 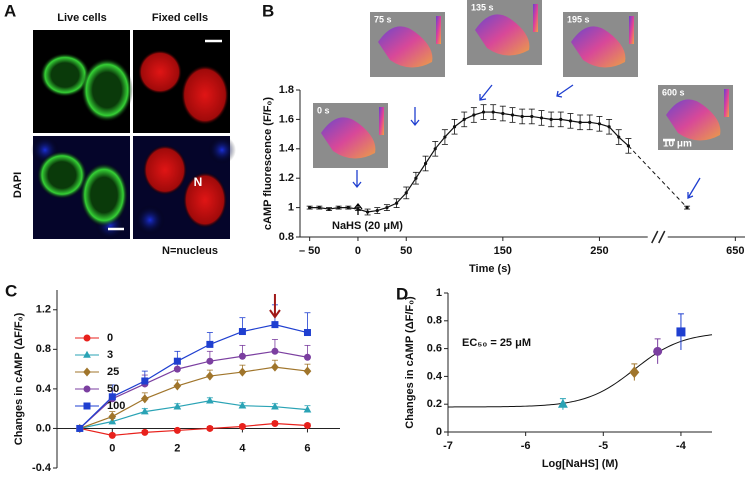 What do you see at coordinates (275, 306) in the screenshot?
I see `highlight-arrow` at bounding box center [275, 306].